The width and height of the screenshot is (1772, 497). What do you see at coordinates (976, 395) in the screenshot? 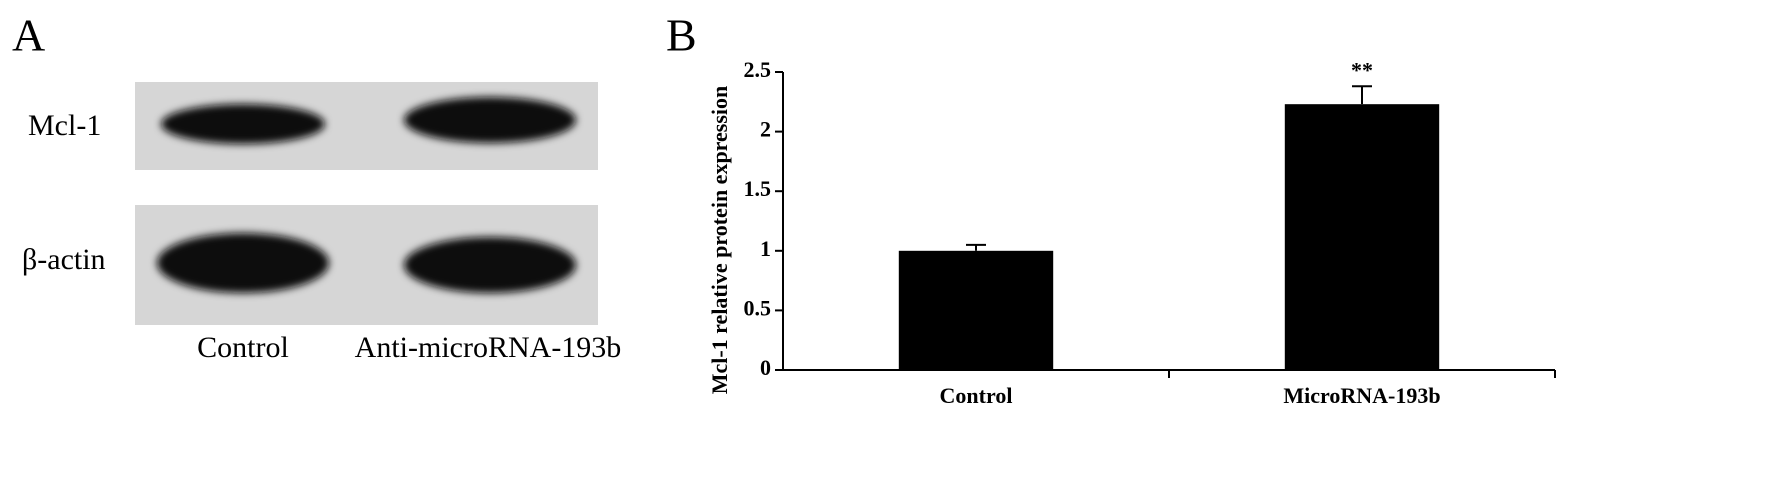
I see `x-tick-label: Control` at bounding box center [976, 395].